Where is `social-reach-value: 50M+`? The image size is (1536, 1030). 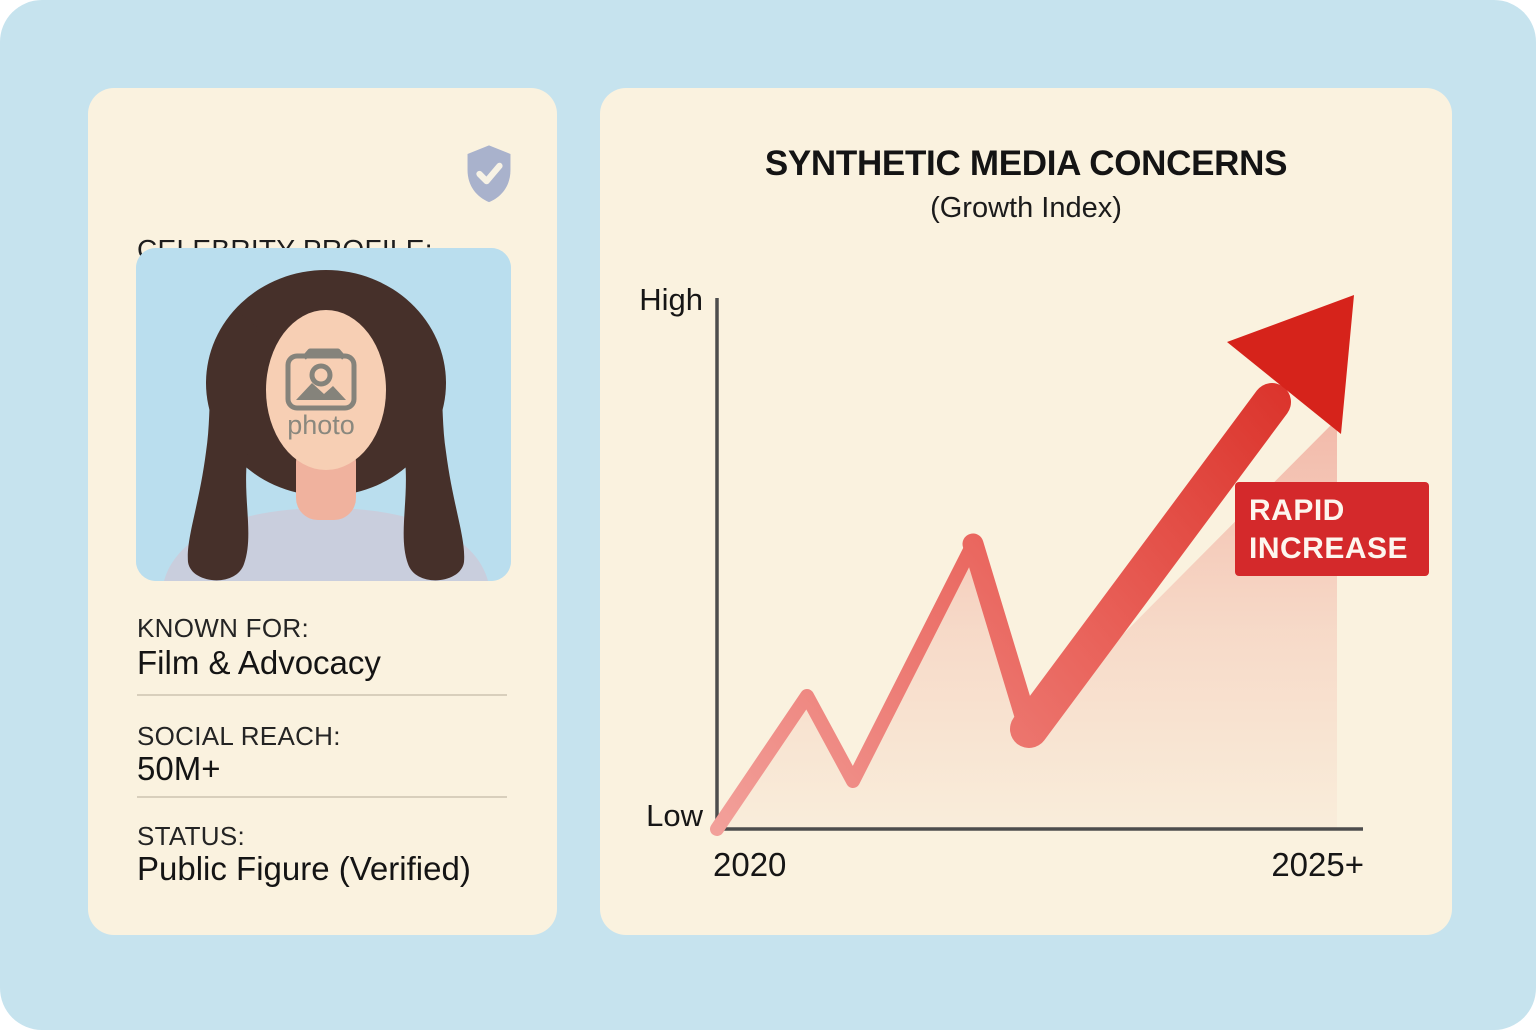 social-reach-value: 50M+ is located at coordinates (179, 768).